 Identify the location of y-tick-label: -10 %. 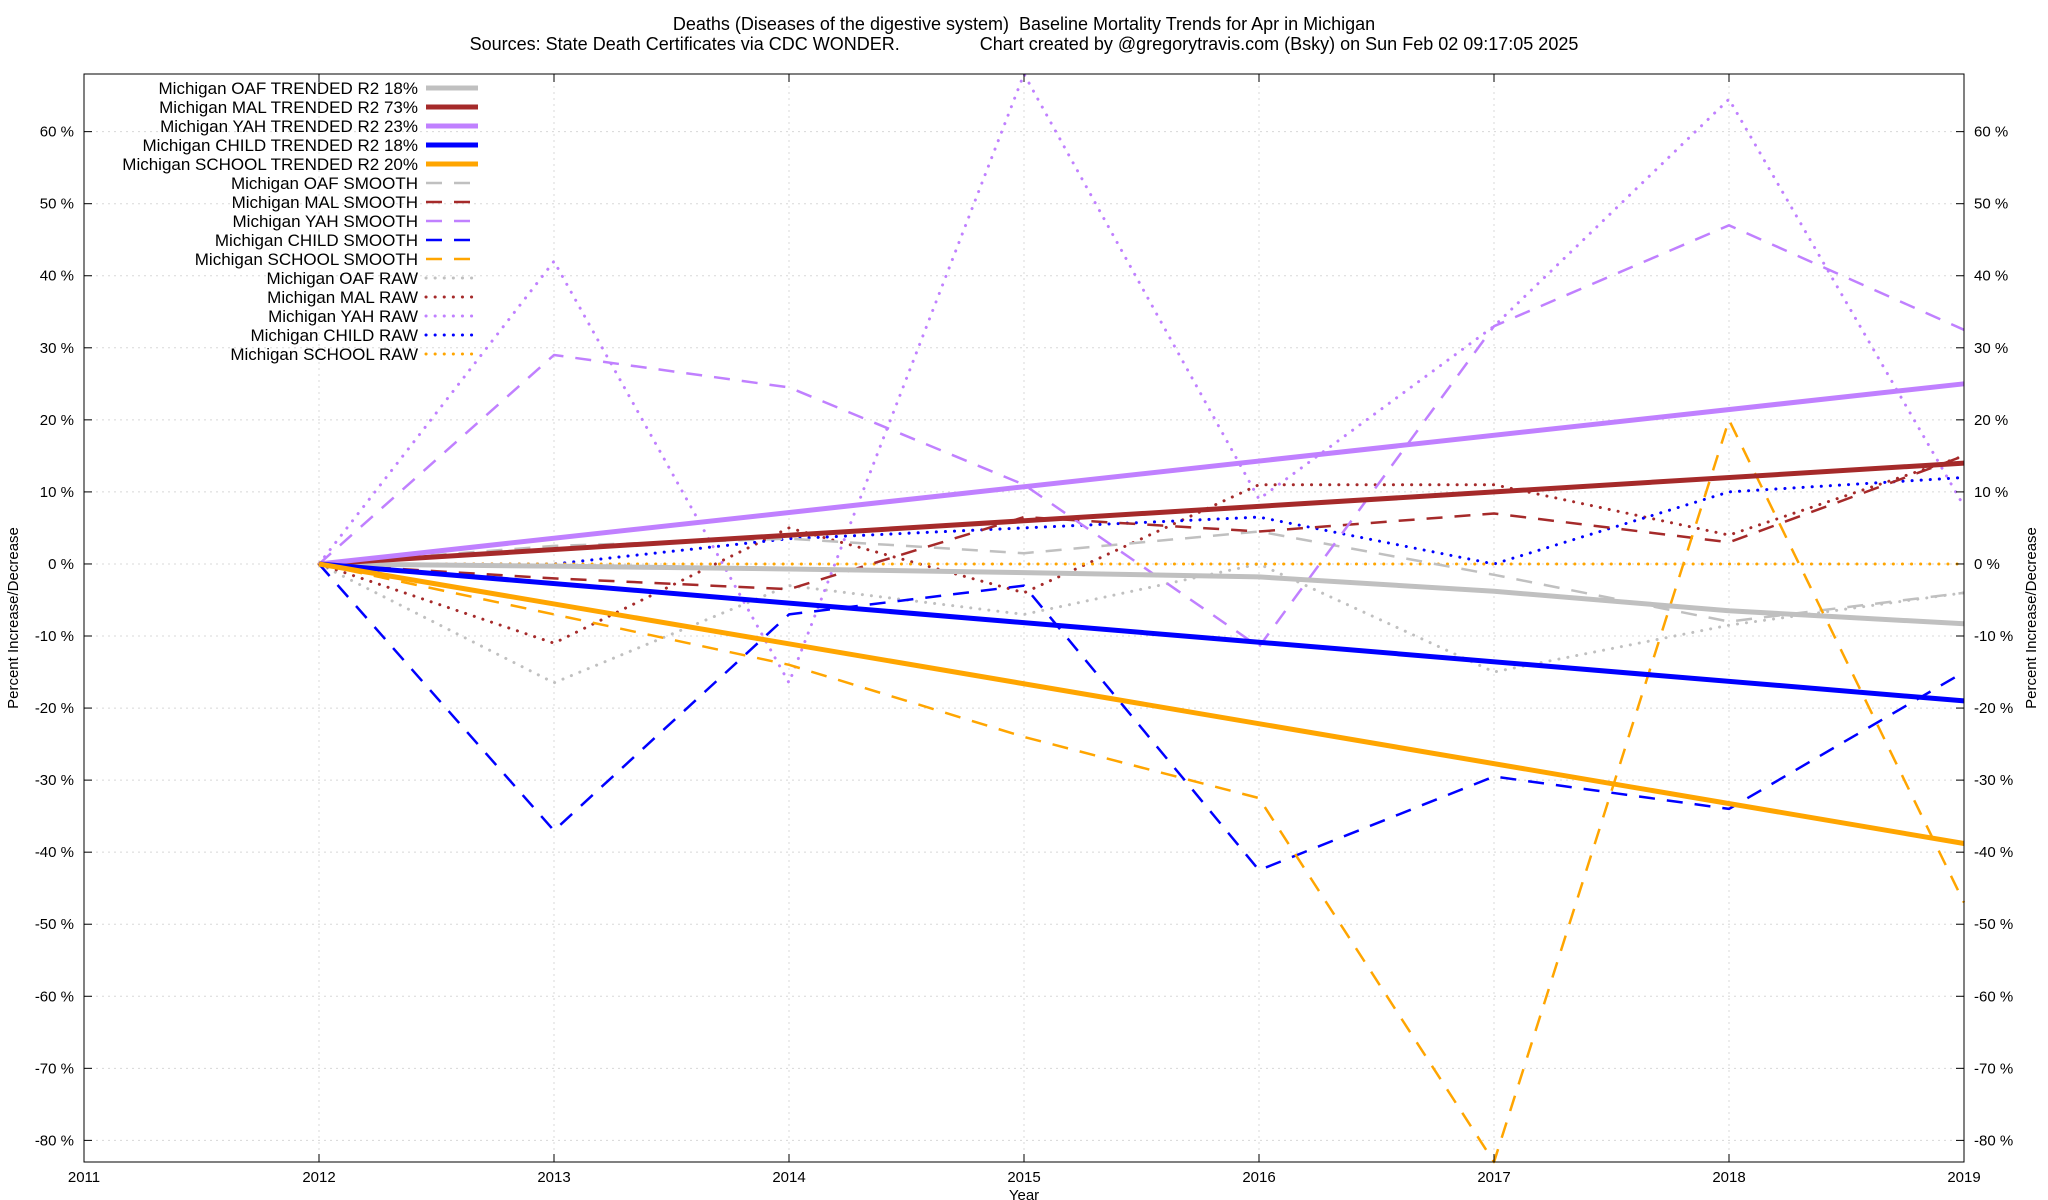
(54, 636).